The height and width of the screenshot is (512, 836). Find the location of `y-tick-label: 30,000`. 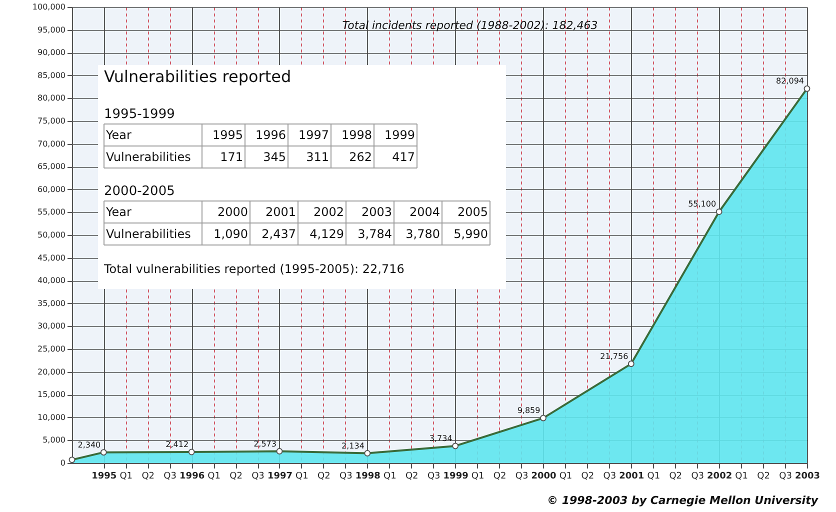

y-tick-label: 30,000 is located at coordinates (52, 326).